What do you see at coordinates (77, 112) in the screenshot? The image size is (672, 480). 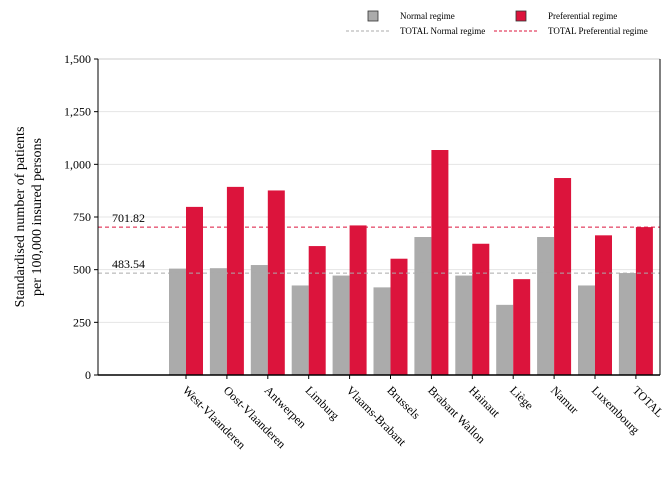 I see `y-tick-label: 1,250` at bounding box center [77, 112].